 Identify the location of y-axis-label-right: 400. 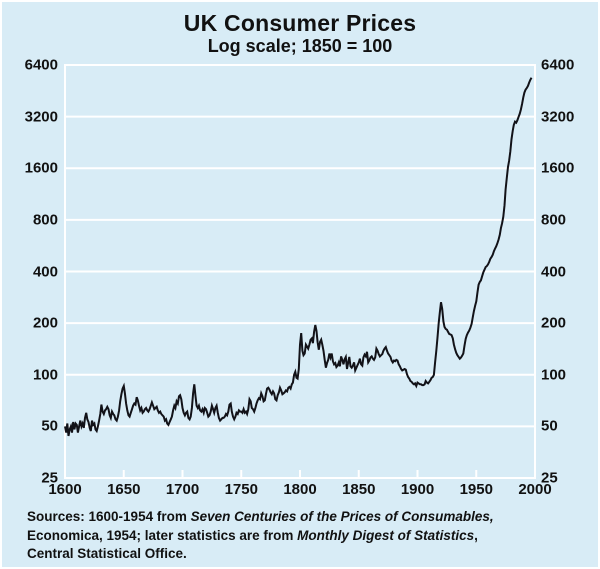
(554, 271).